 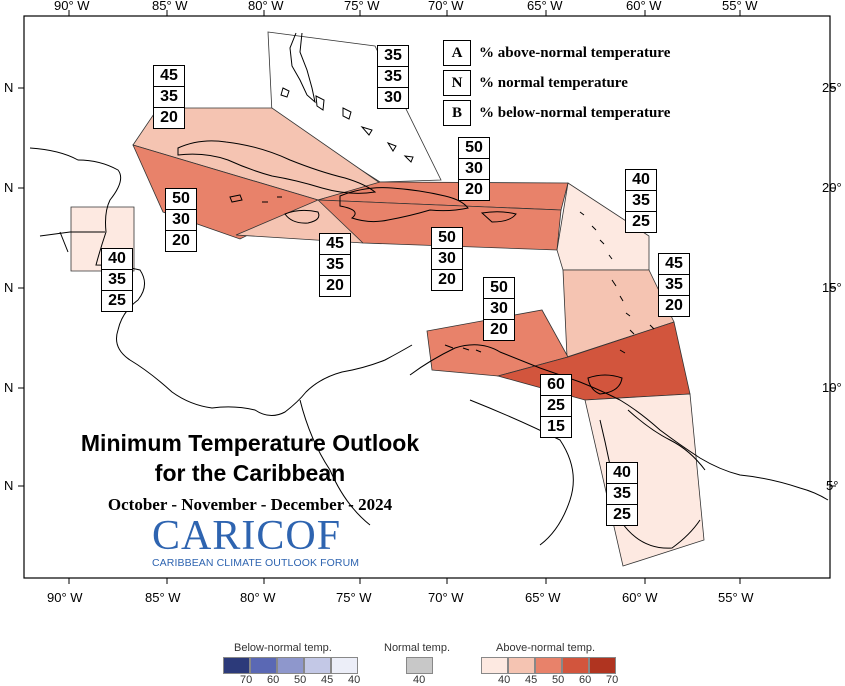 I want to click on key-text: % below-normal temperature, so click(x=575, y=112).